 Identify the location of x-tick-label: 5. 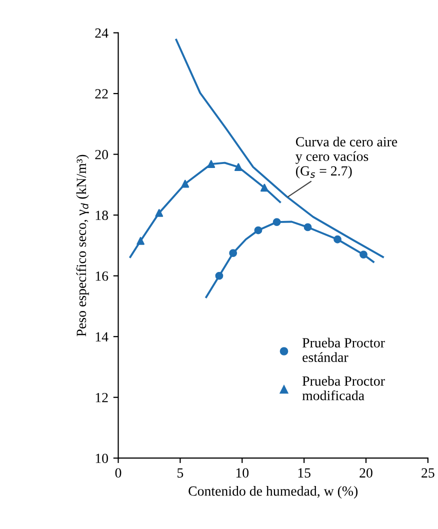
(181, 473).